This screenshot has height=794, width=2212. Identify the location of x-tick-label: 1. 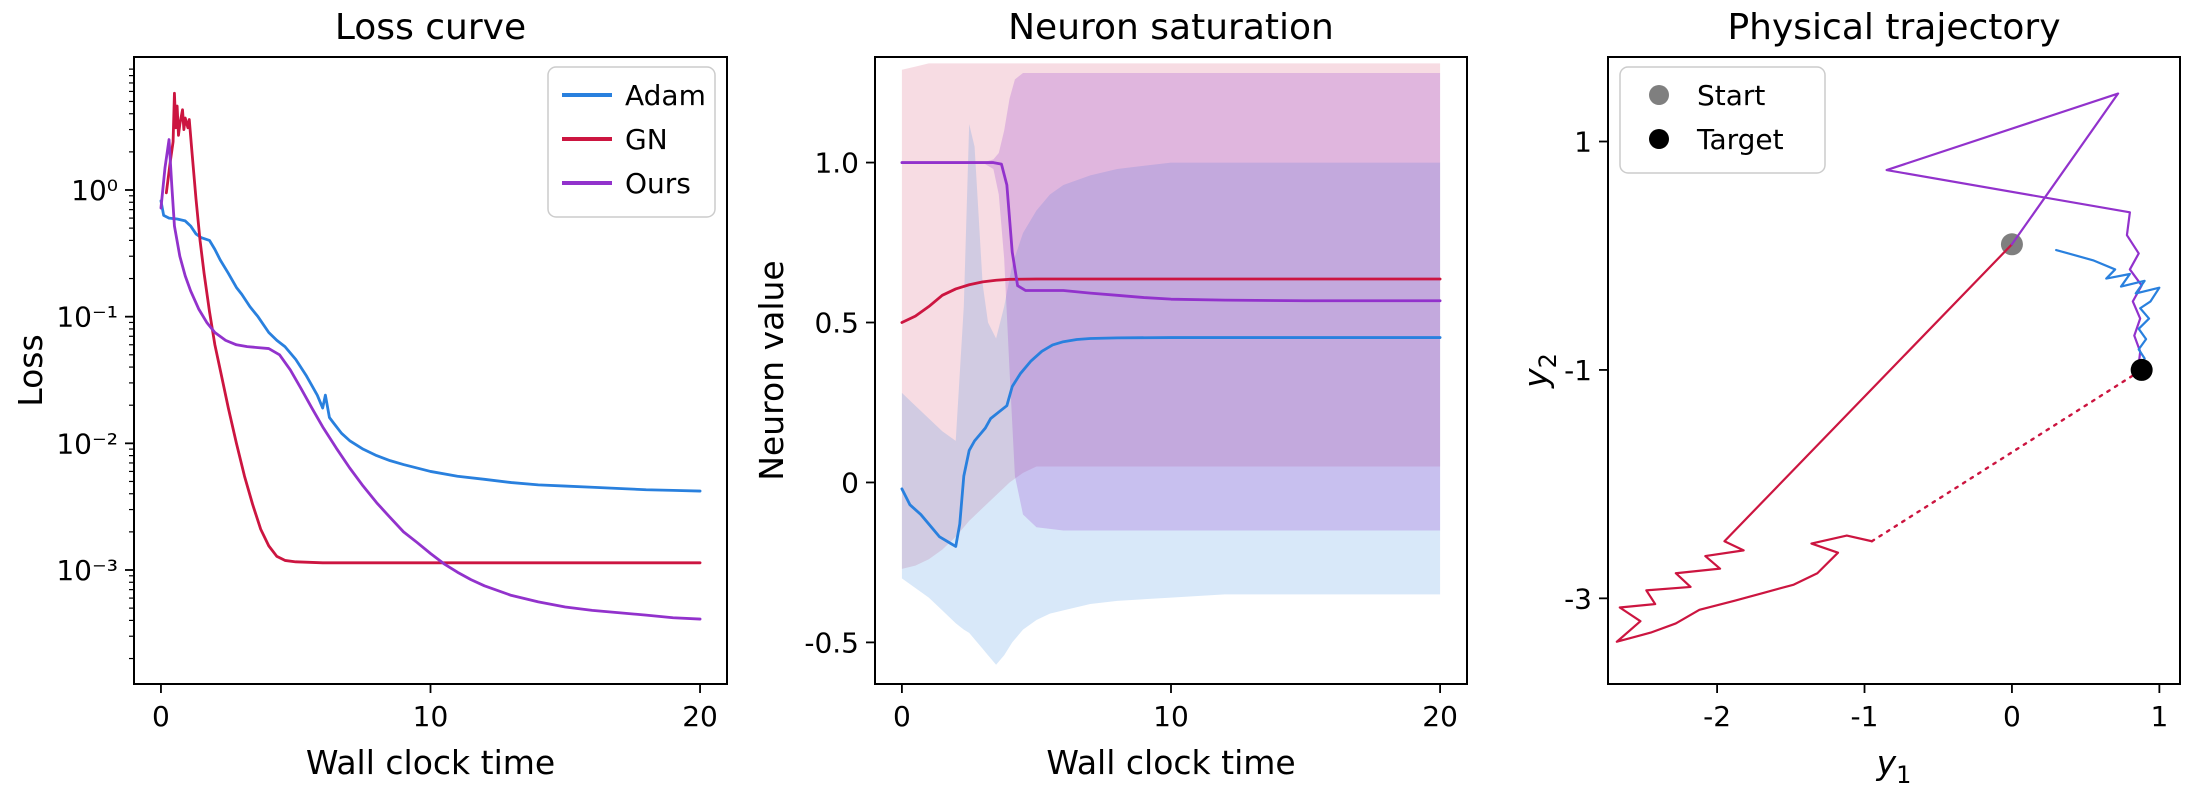
(2159, 716).